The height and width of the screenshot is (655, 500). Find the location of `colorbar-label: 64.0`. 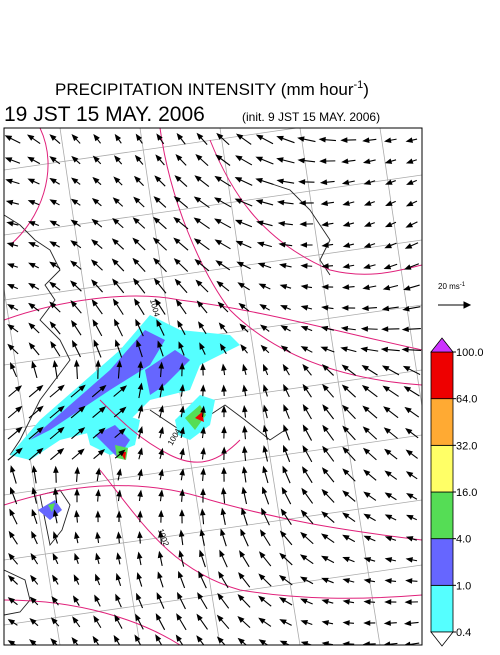

colorbar-label: 64.0 is located at coordinates (466, 400).